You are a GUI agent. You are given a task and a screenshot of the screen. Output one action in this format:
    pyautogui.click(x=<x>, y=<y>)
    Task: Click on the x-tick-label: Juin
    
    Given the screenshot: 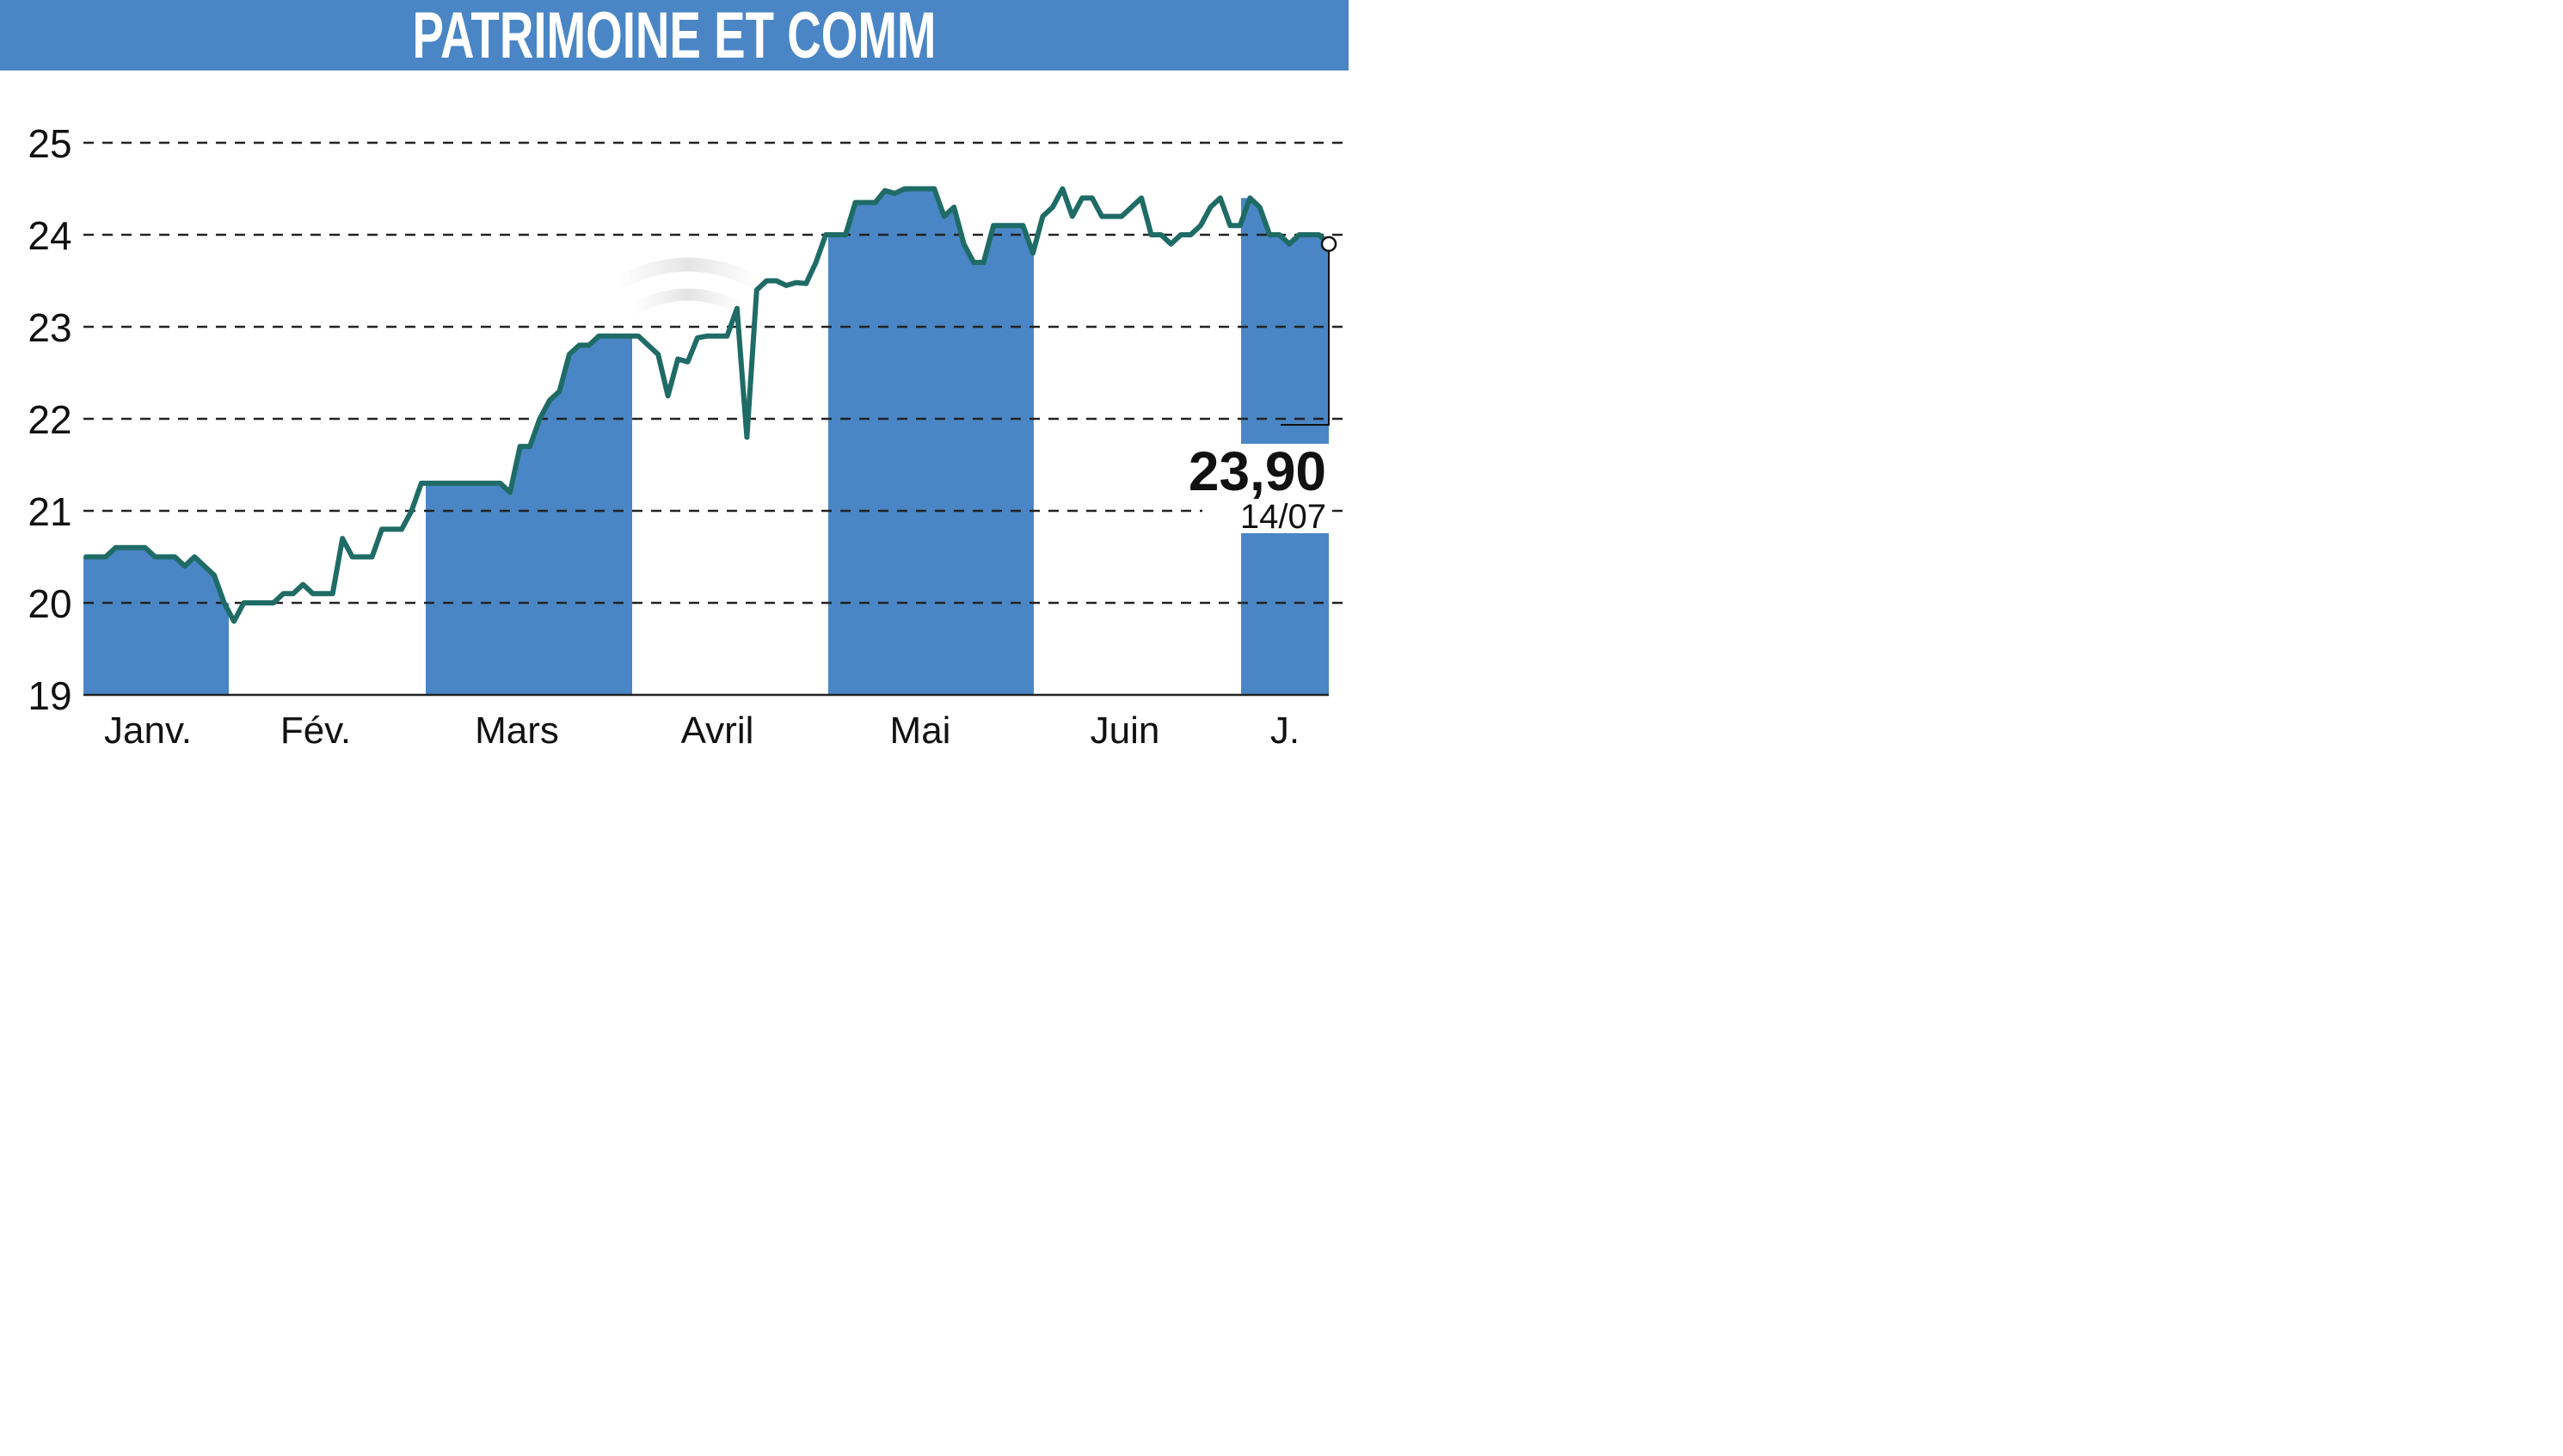 What is the action you would take?
    pyautogui.click(x=1125, y=731)
    